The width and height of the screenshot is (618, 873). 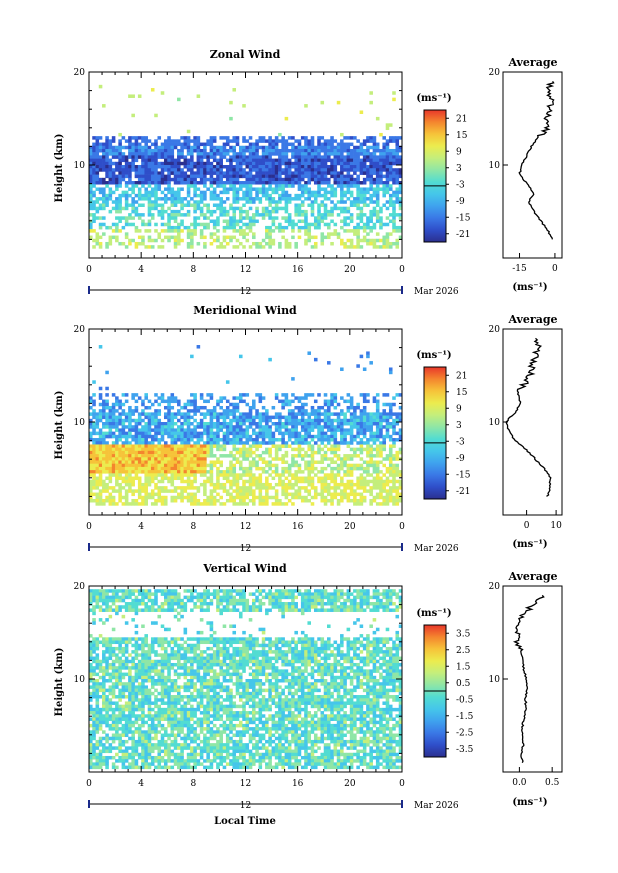 I want to click on colorbar-tick-label: -3, so click(x=460, y=442).